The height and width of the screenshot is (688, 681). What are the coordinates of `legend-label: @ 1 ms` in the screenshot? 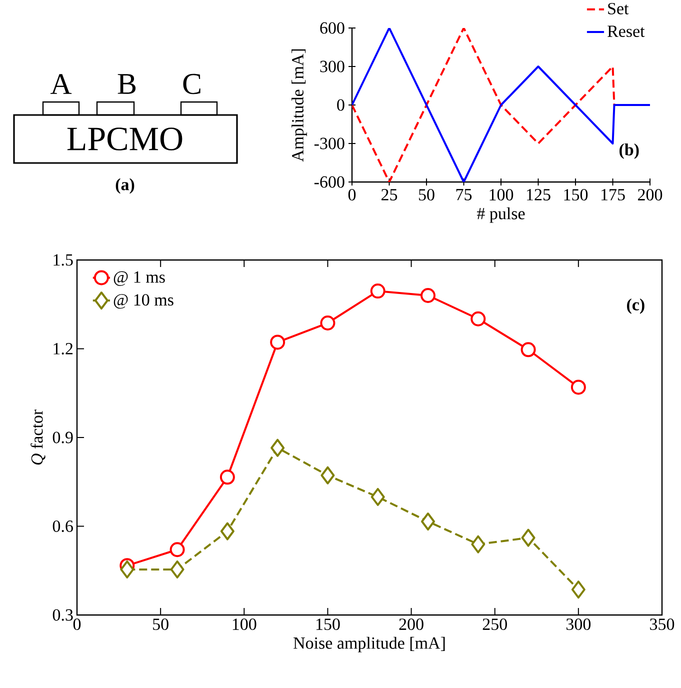 It's located at (139, 278).